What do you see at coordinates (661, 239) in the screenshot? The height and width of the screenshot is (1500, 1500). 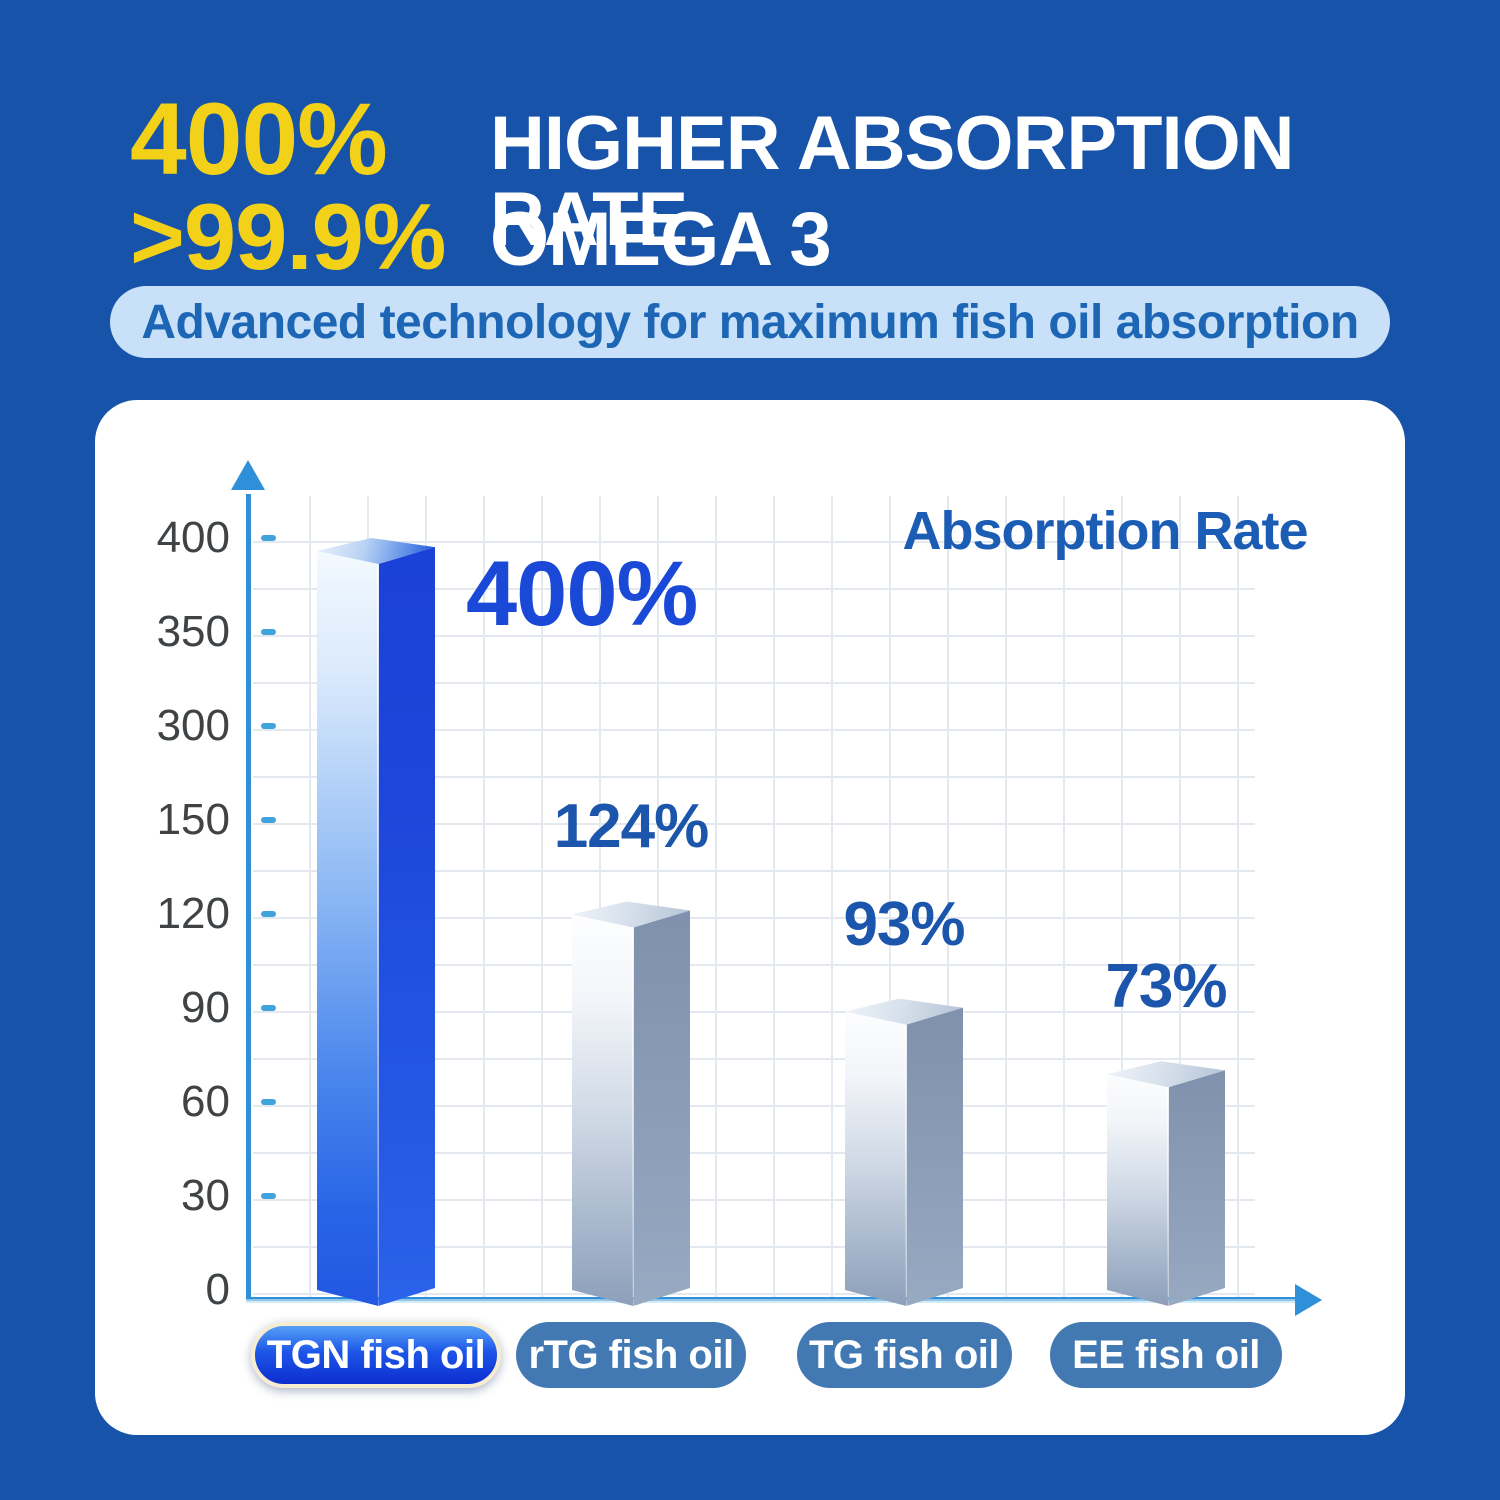 I see `headline-omega-label: OMEGA 3` at bounding box center [661, 239].